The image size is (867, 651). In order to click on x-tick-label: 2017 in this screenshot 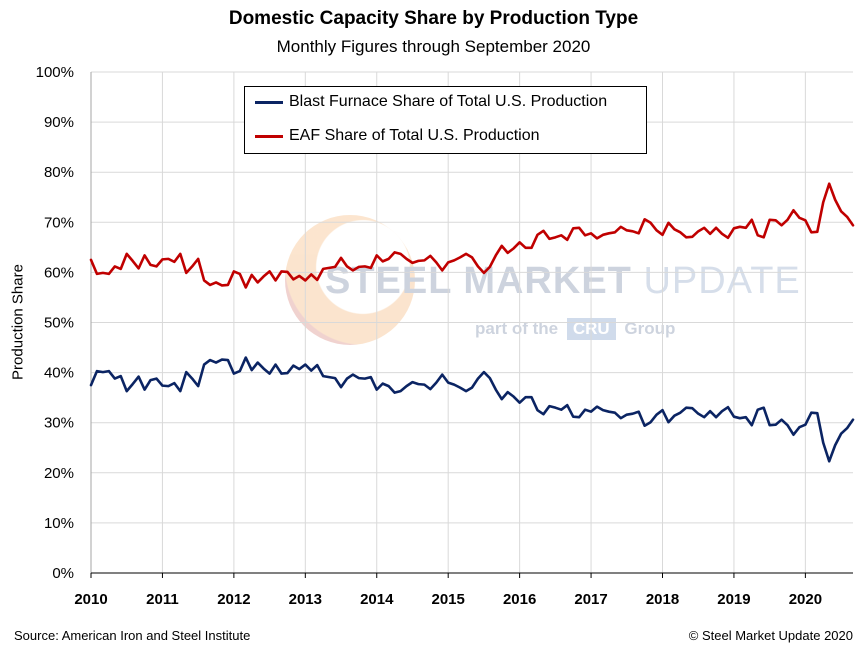, I will do `click(590, 599)`.